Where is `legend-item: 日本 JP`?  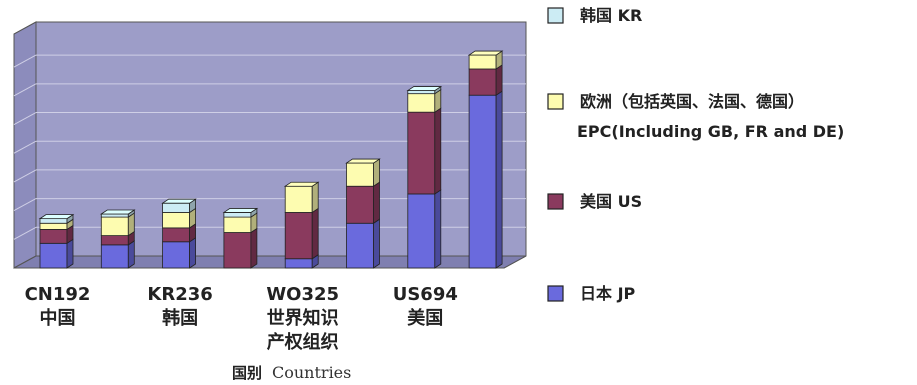 legend-item: 日本 JP is located at coordinates (591, 293).